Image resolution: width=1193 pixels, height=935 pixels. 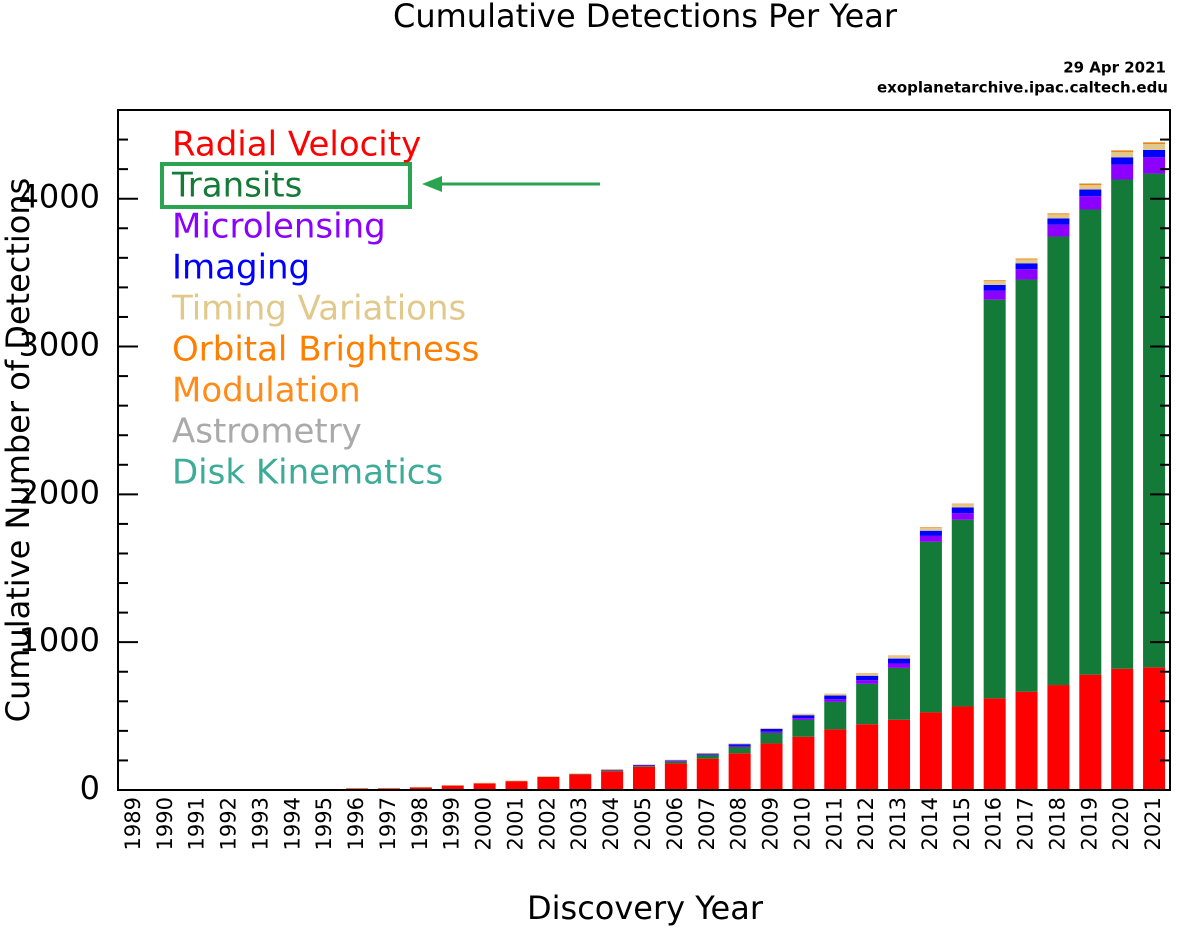 What do you see at coordinates (59, 345) in the screenshot?
I see `y-tick-label: 3000` at bounding box center [59, 345].